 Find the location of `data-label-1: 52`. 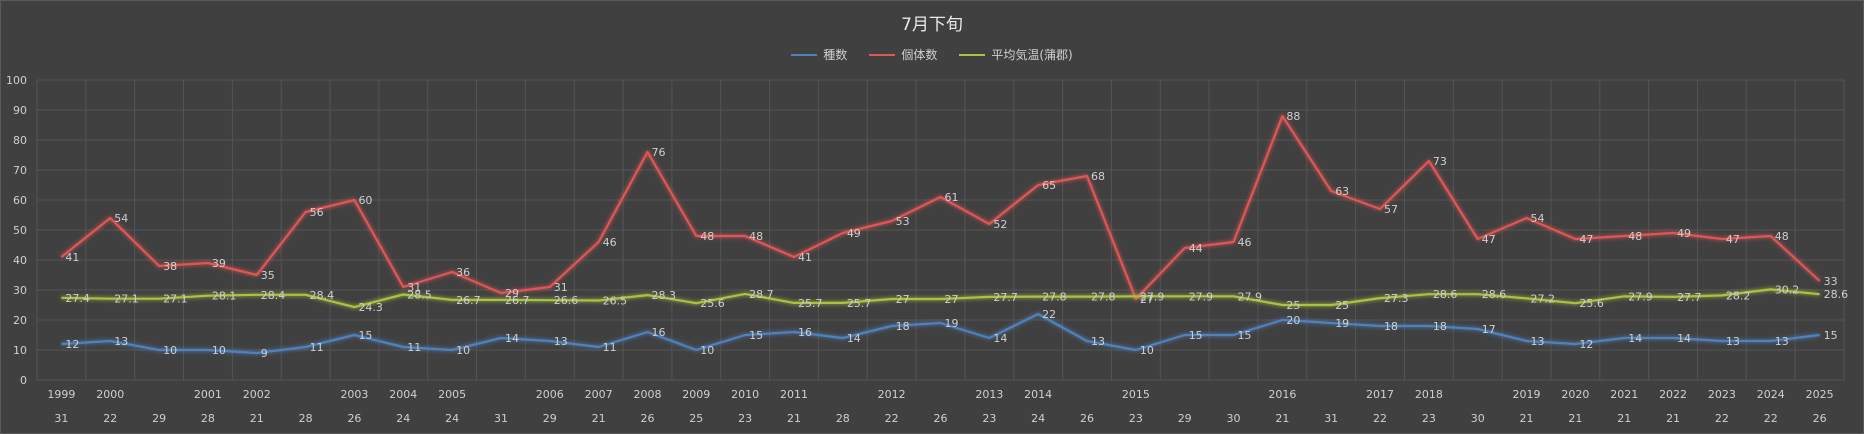

data-label-1: 52 is located at coordinates (1000, 224).